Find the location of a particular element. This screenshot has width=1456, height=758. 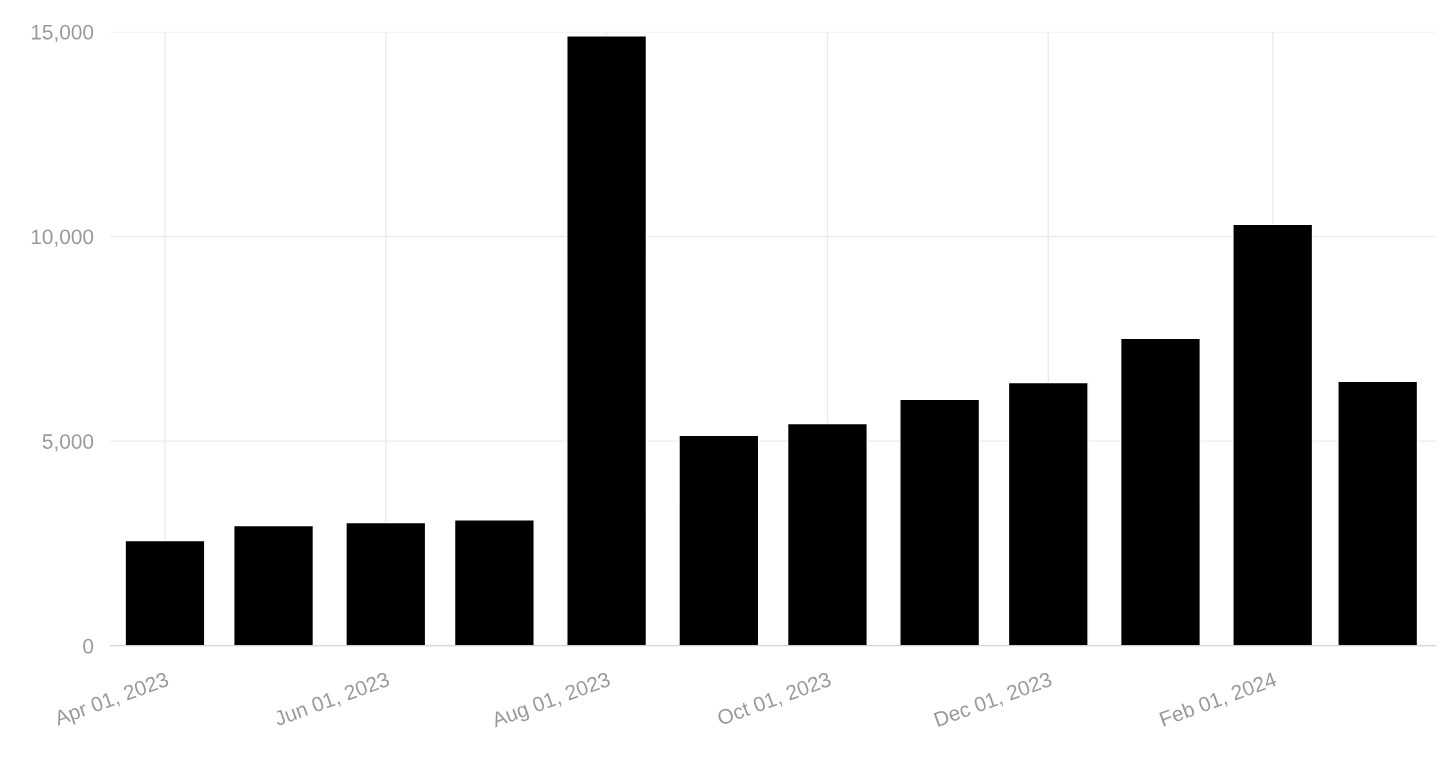

x-tick-label: Aug 01, 2023 is located at coordinates (551, 701).